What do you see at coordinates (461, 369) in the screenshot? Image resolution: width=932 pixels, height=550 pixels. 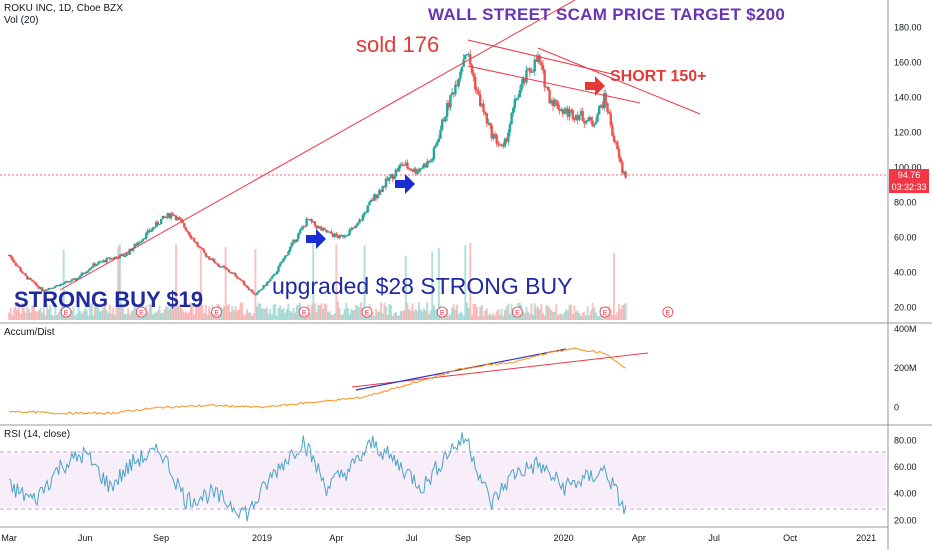 I see `ad-trend-blue` at bounding box center [461, 369].